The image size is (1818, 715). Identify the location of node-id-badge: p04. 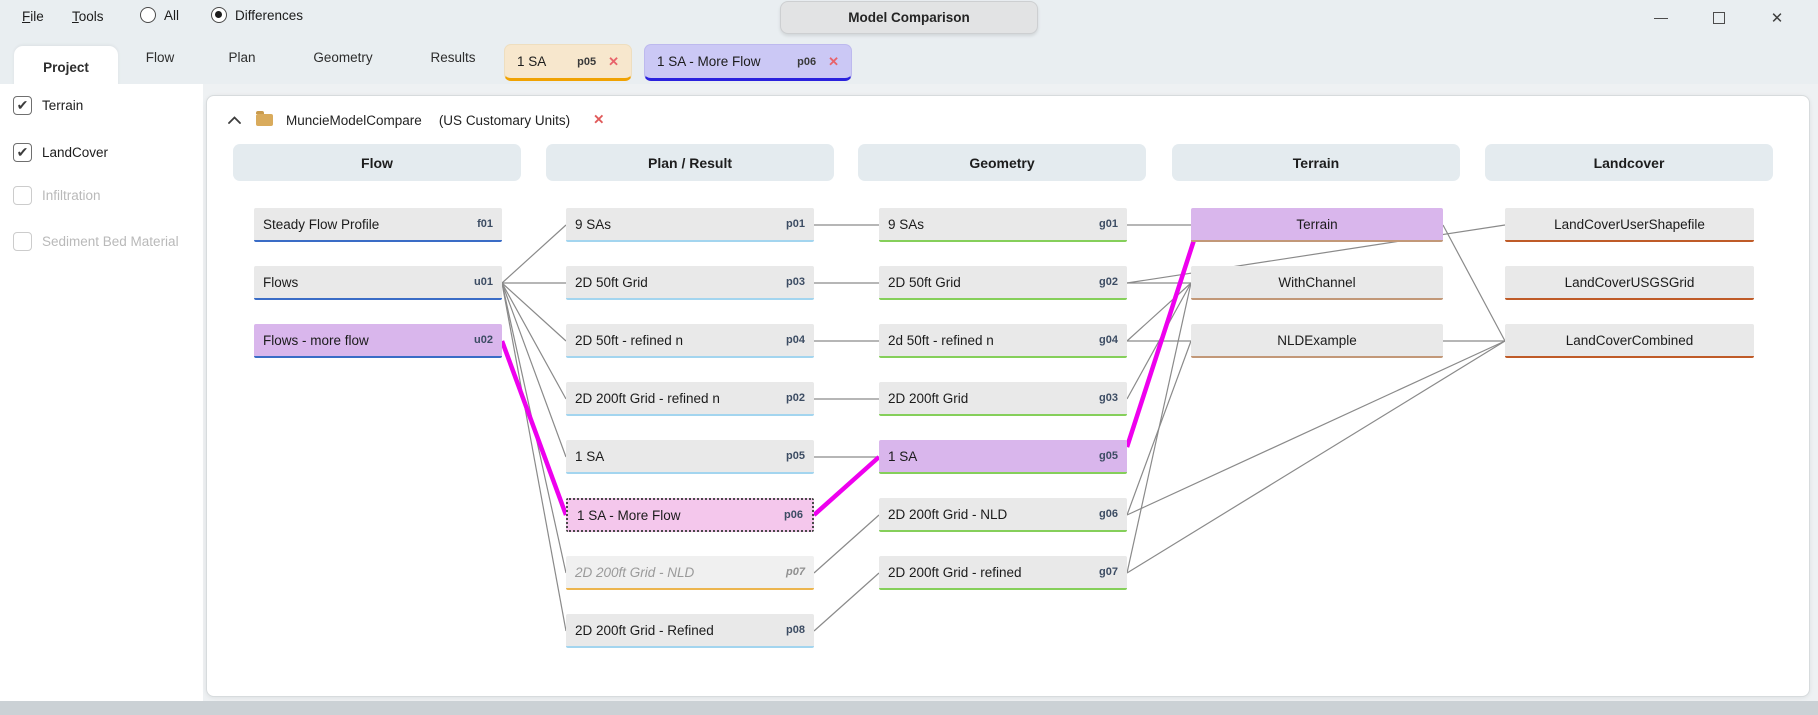
(795, 340).